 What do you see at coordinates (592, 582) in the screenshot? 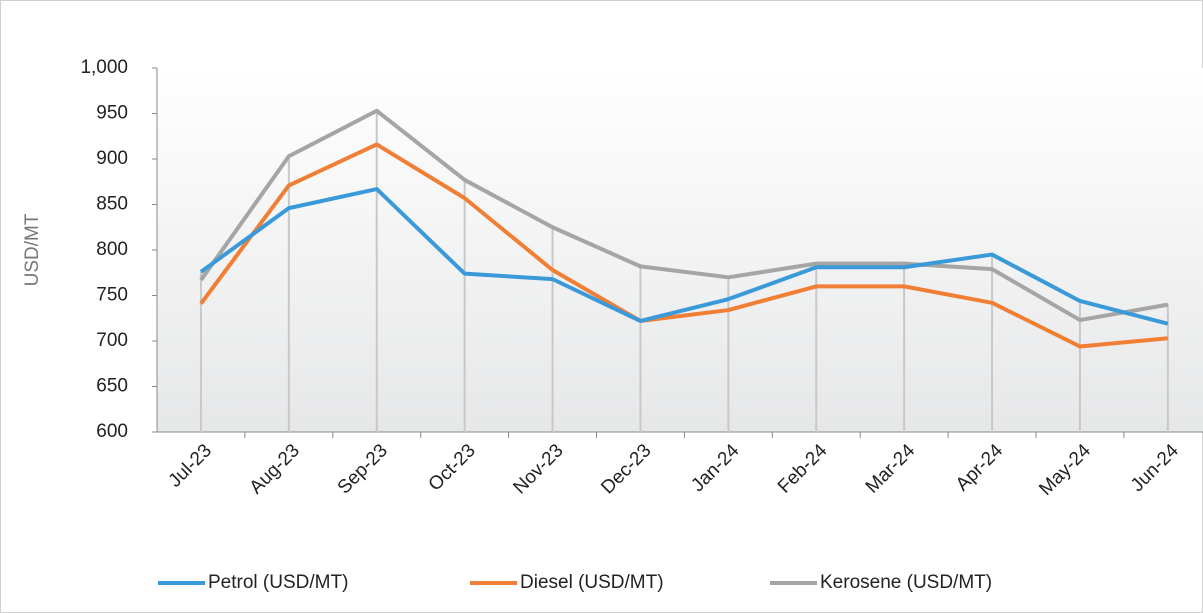
I see `legend-label: Diesel (USD/MT)` at bounding box center [592, 582].